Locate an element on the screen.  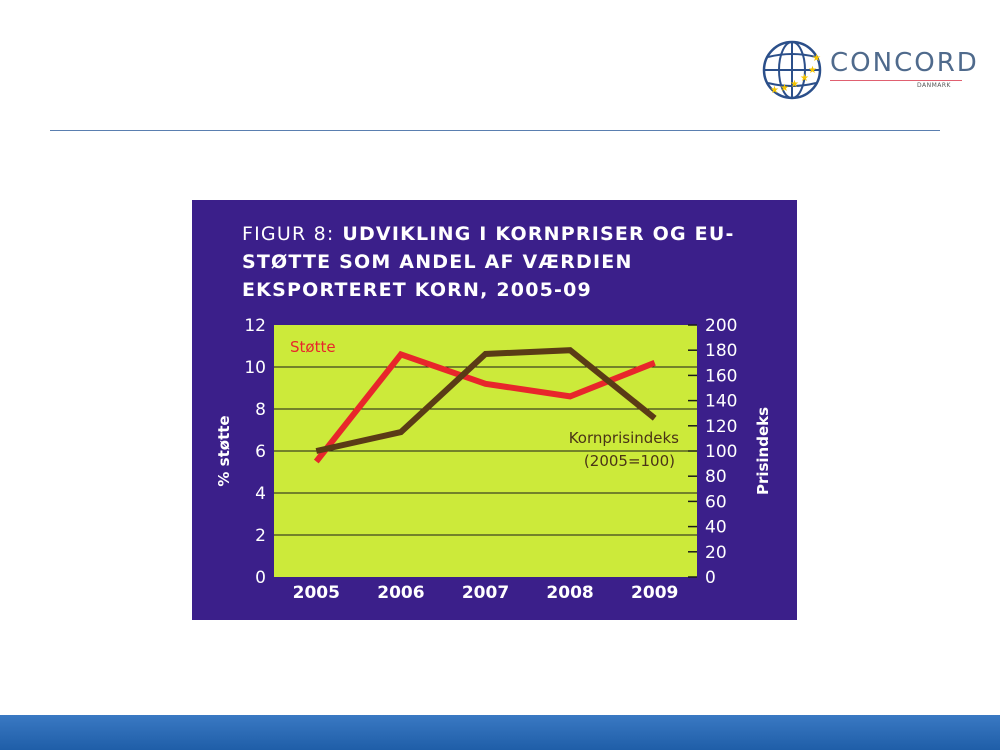
y2-tick-label: 60 is located at coordinates (716, 502).